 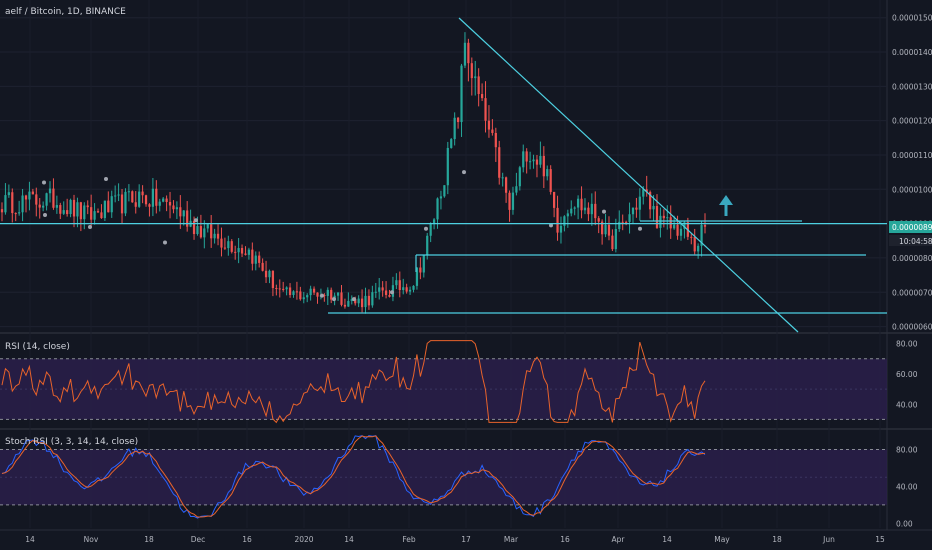 I want to click on time-tick-label: 18, so click(x=149, y=539).